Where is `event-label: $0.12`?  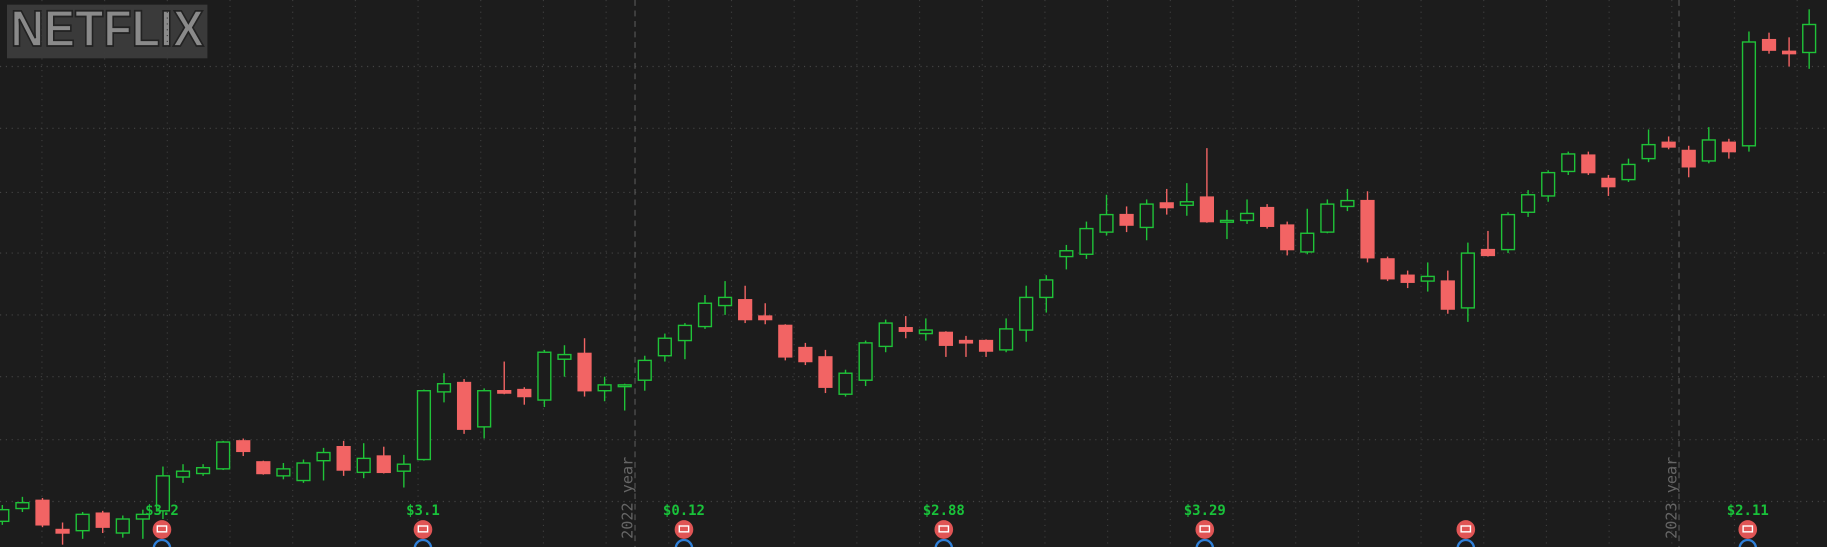 event-label: $0.12 is located at coordinates (684, 511).